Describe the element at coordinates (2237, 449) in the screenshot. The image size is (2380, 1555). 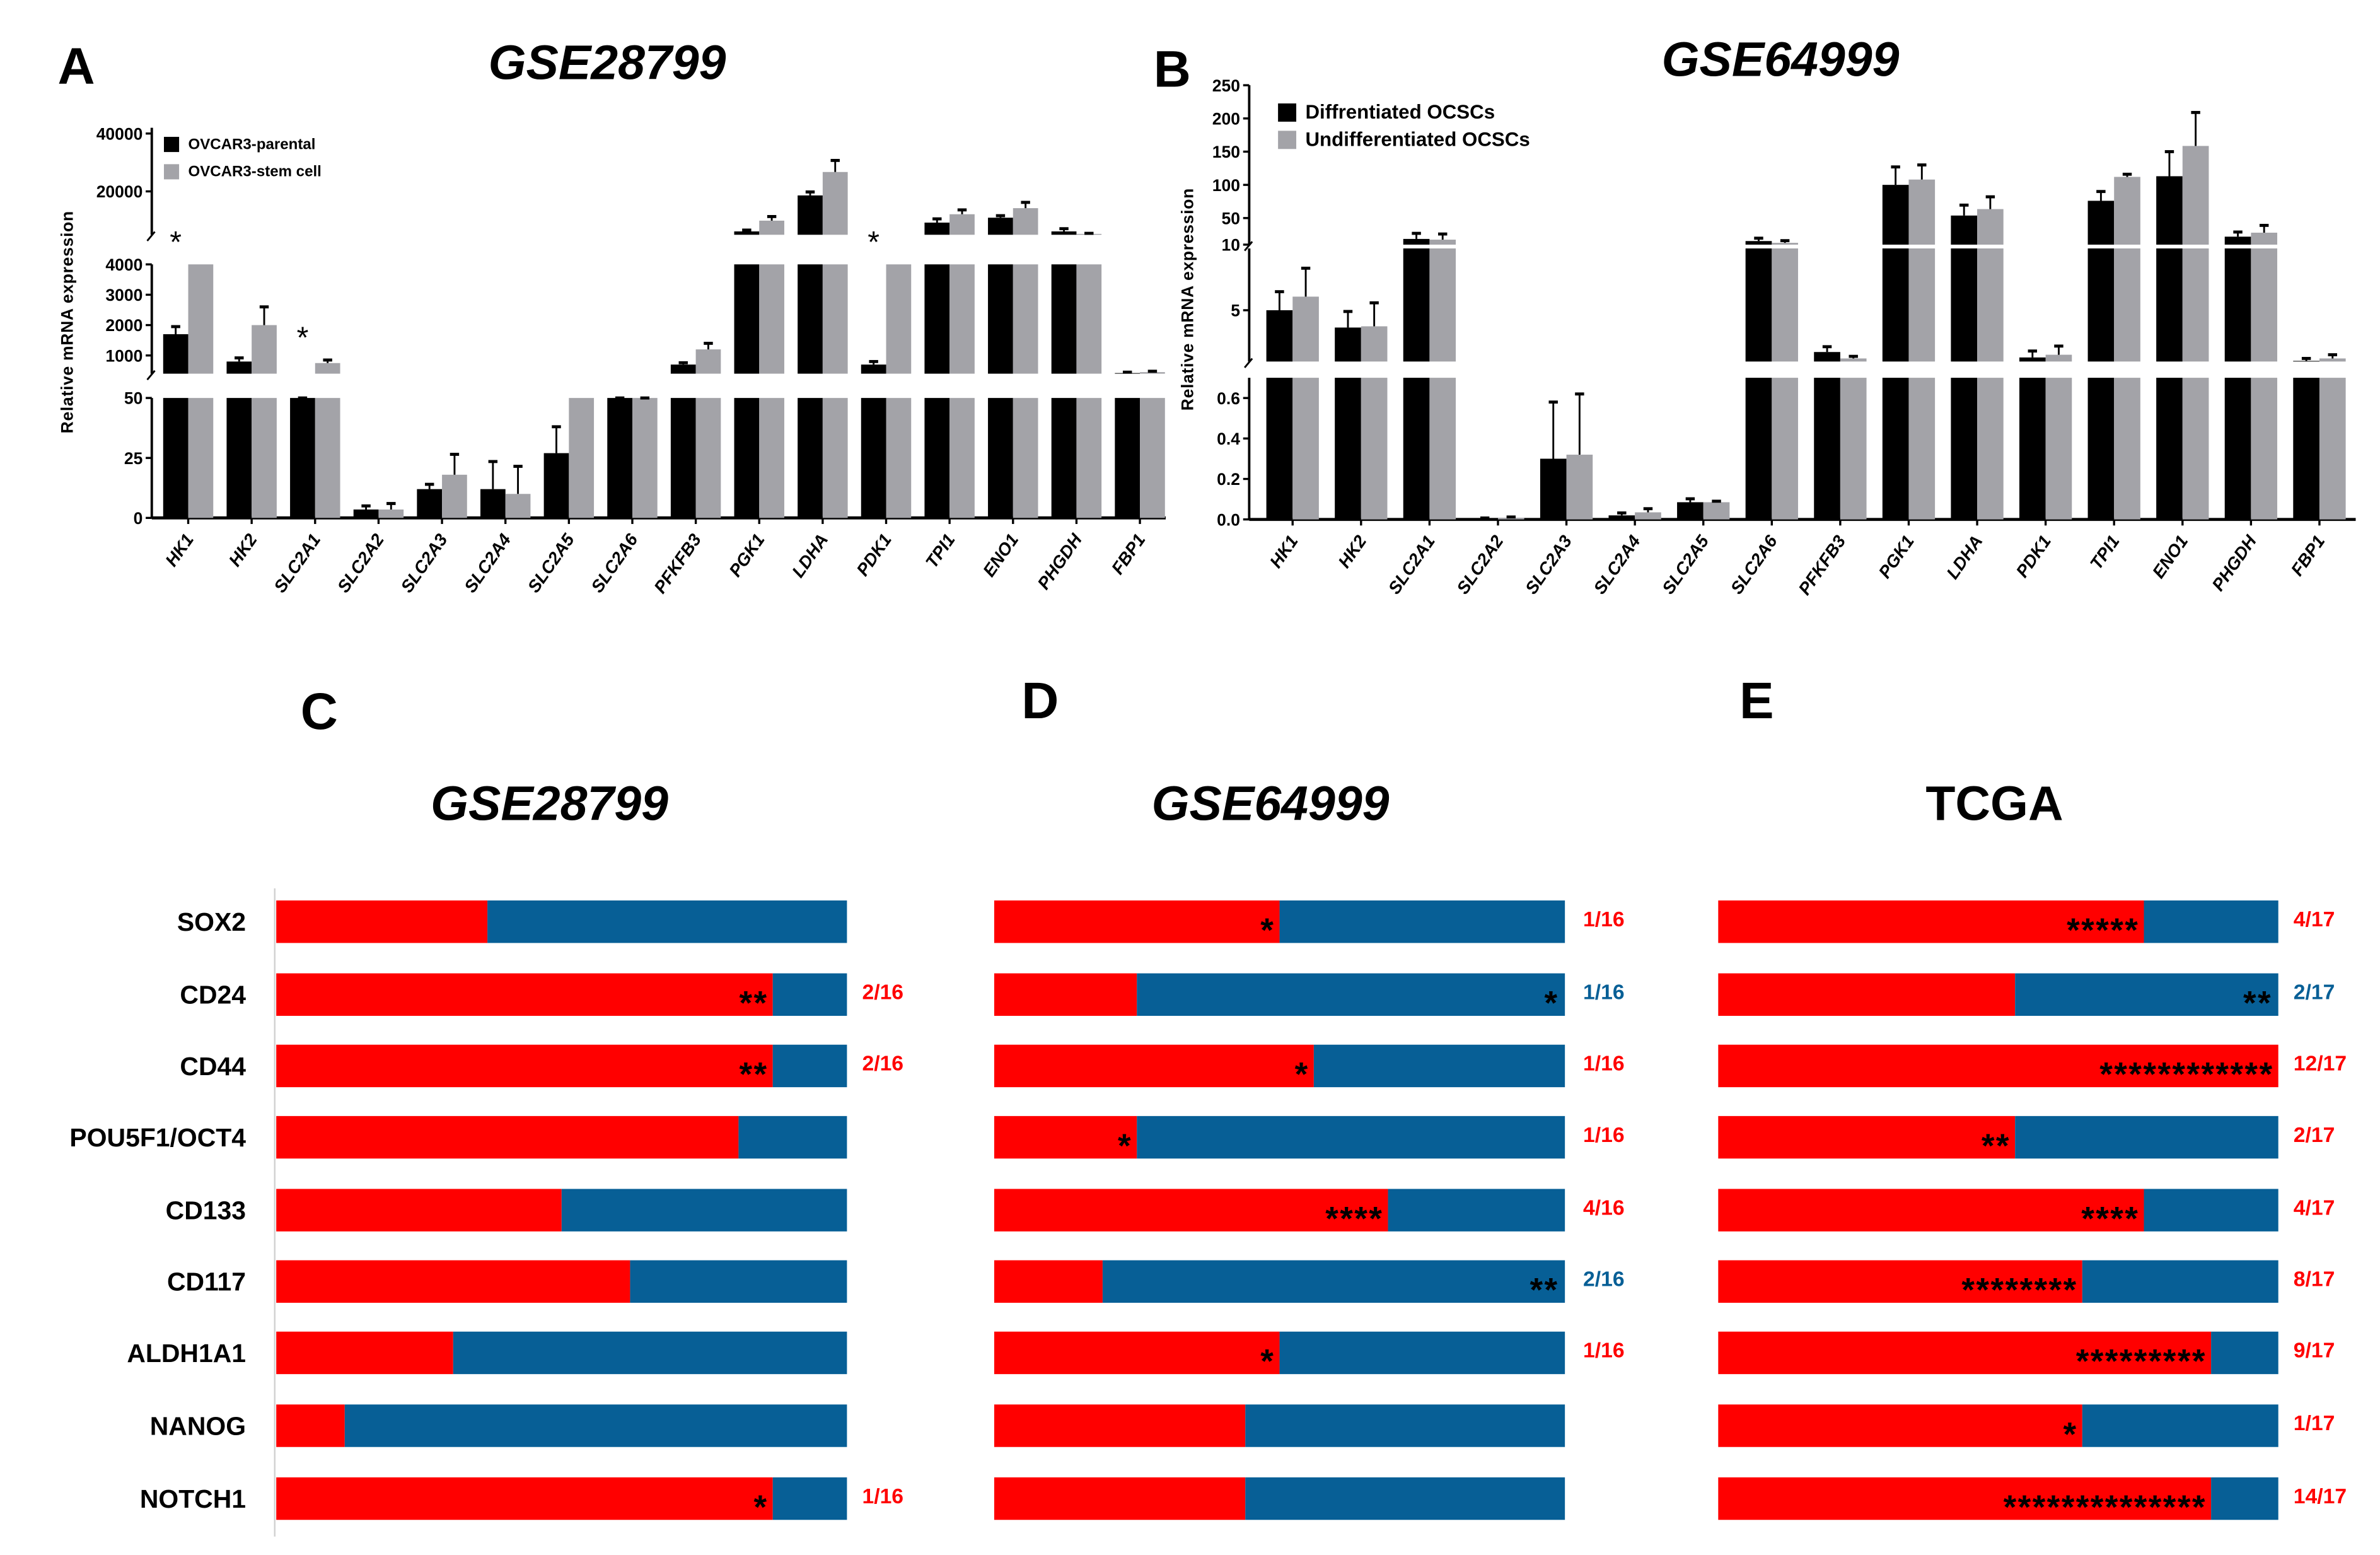
I see `bar-diffrentiated-ocscs-phgdh` at that location.